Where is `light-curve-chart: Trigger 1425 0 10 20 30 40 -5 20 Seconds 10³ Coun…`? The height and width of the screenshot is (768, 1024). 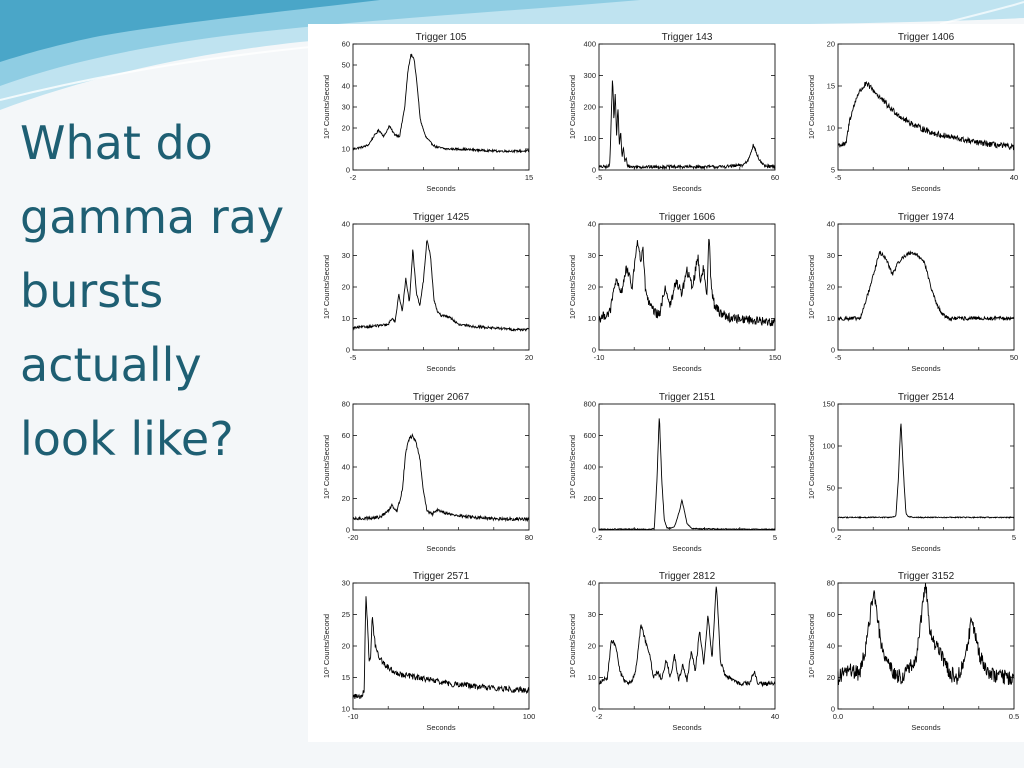
light-curve-chart: Trigger 1425 0 10 20 30 40 -5 20 Seconds 10³ Coun… is located at coordinates (427, 292).